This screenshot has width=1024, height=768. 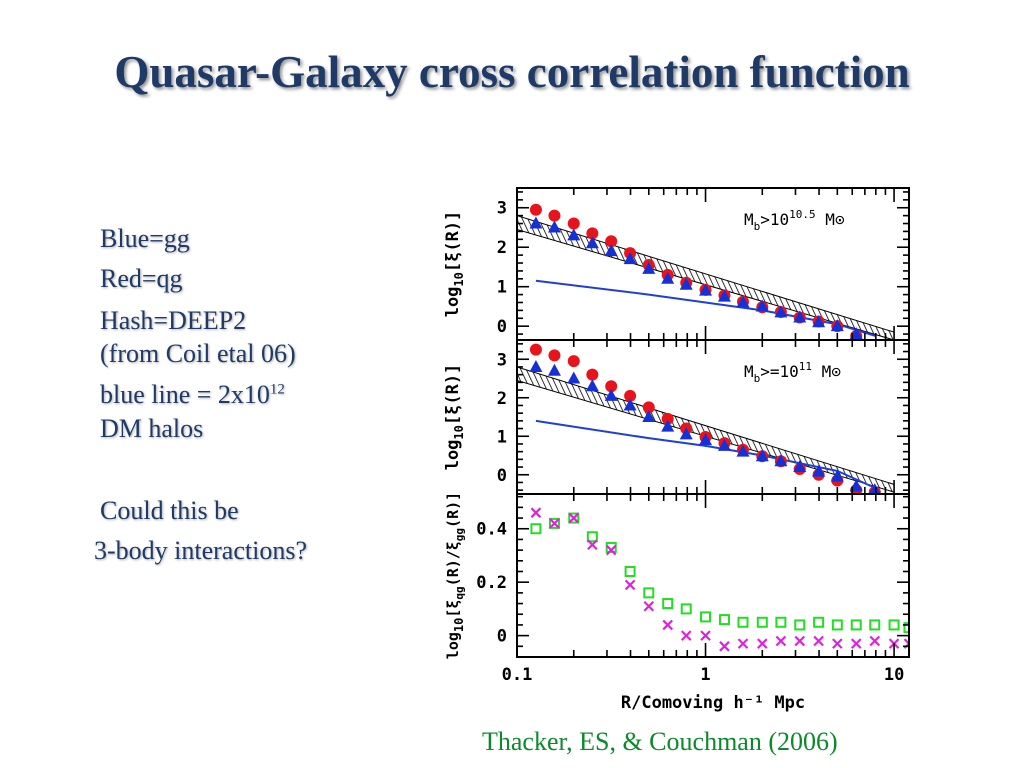 I want to click on panel-bottom-ylabel: log10[ξqg(R)/ξgg(R)], so click(x=455, y=575).